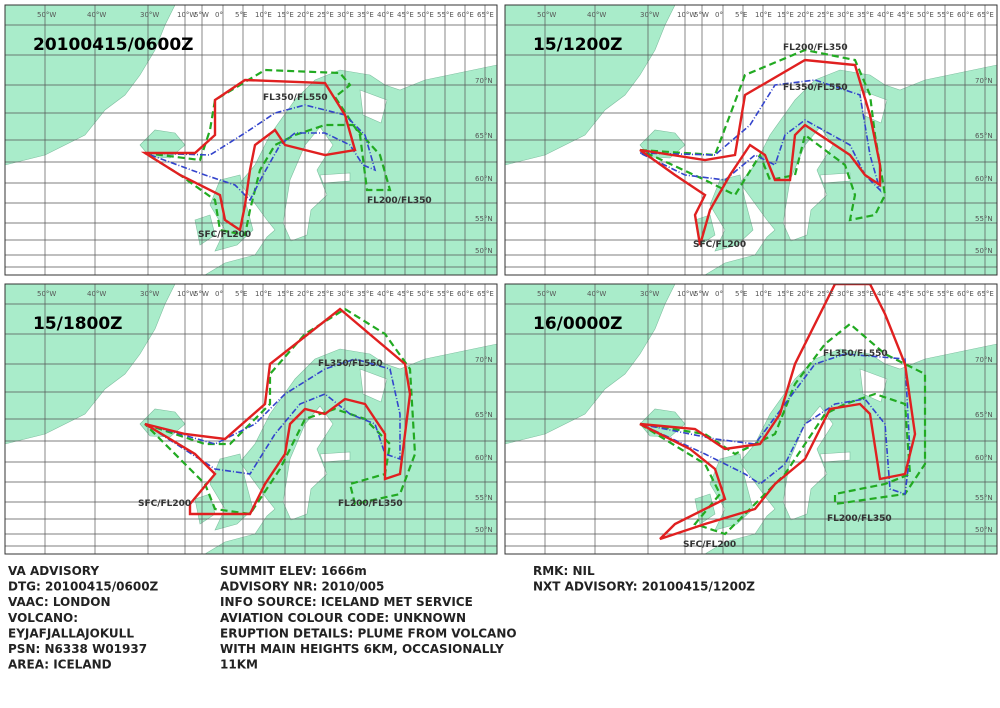  What do you see at coordinates (865, 294) in the screenshot?
I see `longitude-label: 35°E` at bounding box center [865, 294].